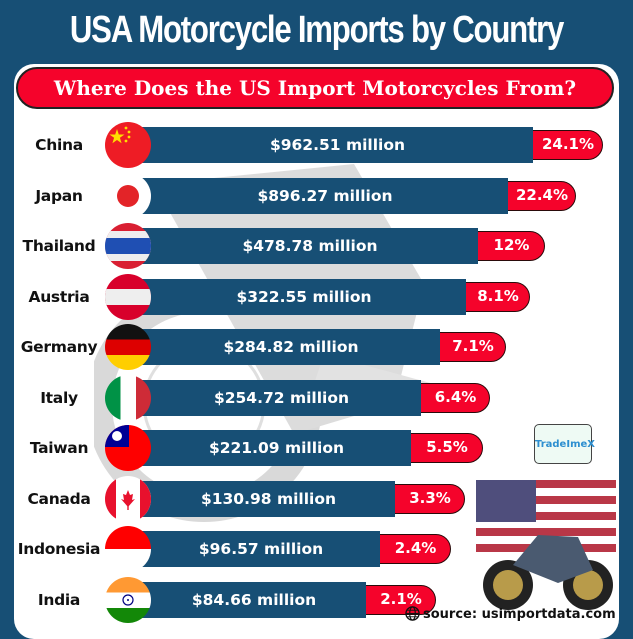  Describe the element at coordinates (128, 296) in the screenshot. I see `austria-flag-icon` at that location.